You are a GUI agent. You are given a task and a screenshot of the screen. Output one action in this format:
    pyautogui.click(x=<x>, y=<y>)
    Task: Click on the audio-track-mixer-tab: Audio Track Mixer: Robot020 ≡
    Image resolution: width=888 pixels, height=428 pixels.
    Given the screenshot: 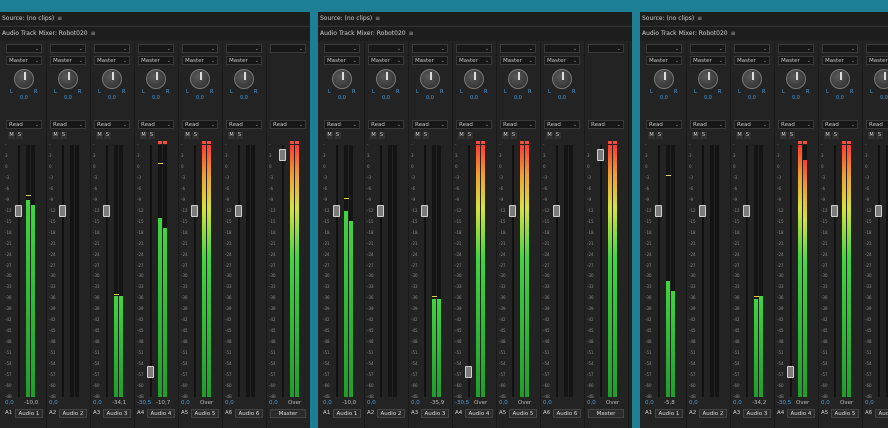 What is the action you would take?
    pyautogui.click(x=475, y=33)
    